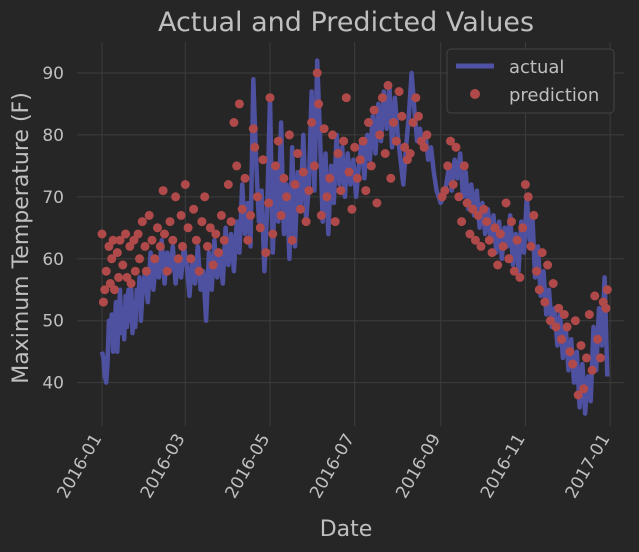 The width and height of the screenshot is (639, 552). I want to click on x-axis-label: Date, so click(346, 529).